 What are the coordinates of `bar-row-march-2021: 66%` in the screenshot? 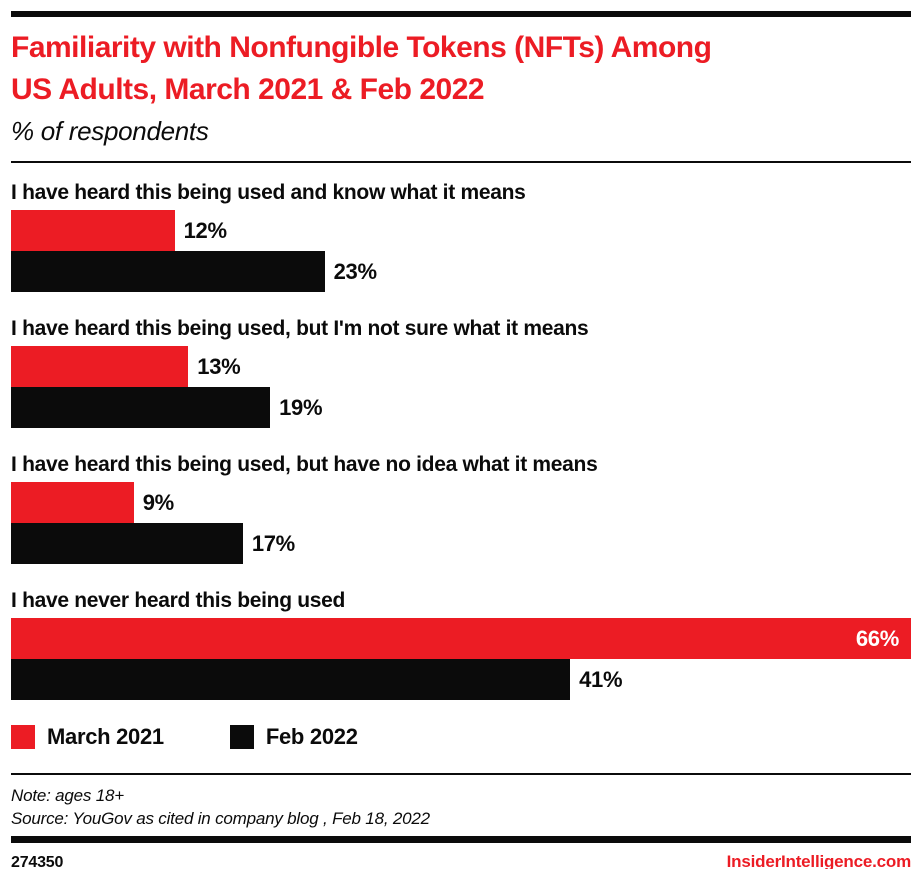 It's located at (461, 638).